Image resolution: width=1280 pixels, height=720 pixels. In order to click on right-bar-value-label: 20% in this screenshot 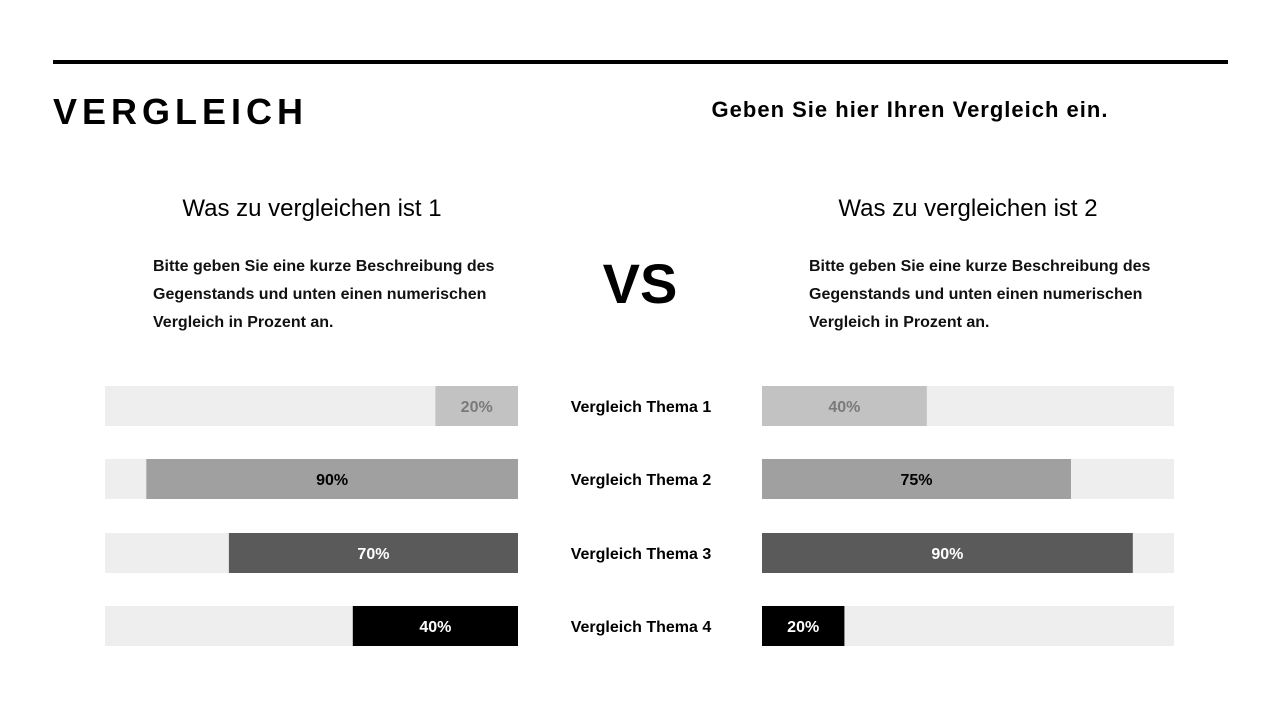, I will do `click(803, 627)`.